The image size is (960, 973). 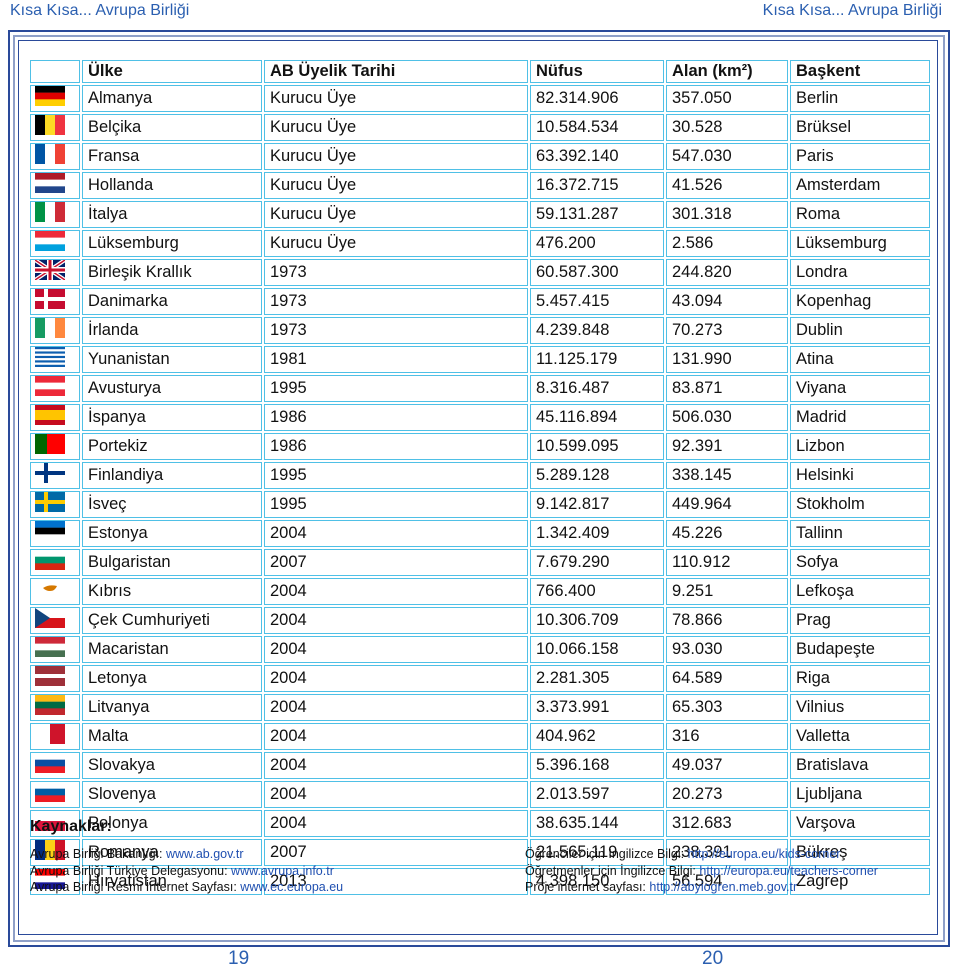 What do you see at coordinates (239, 958) in the screenshot?
I see `page-number: 19` at bounding box center [239, 958].